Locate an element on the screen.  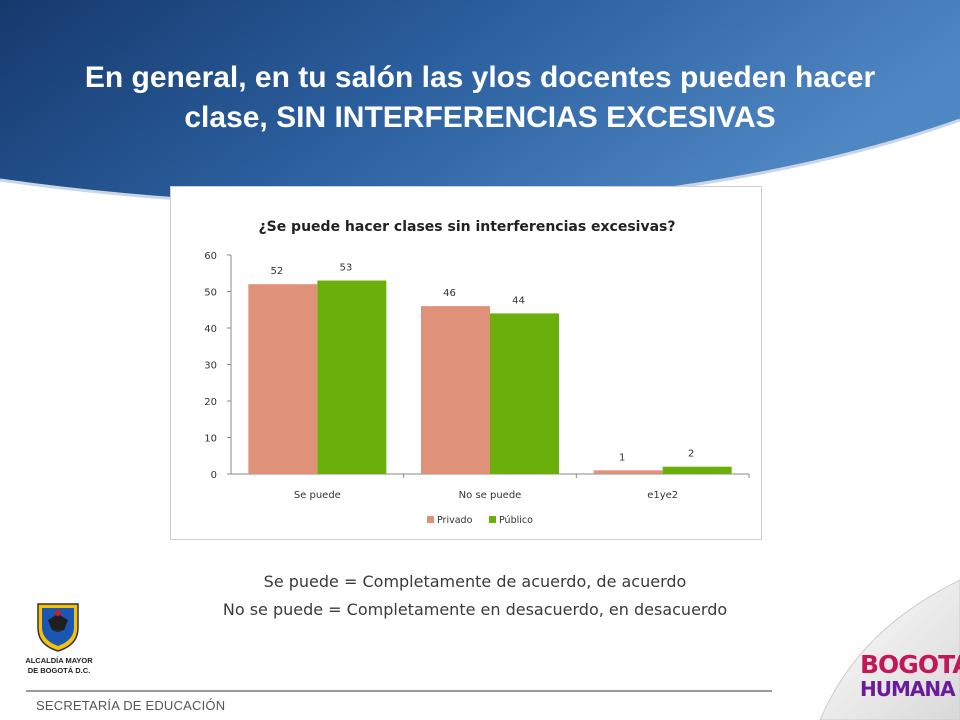
bogota-humana-logo: BOGOTÁ HUMANA is located at coordinates (910, 683).